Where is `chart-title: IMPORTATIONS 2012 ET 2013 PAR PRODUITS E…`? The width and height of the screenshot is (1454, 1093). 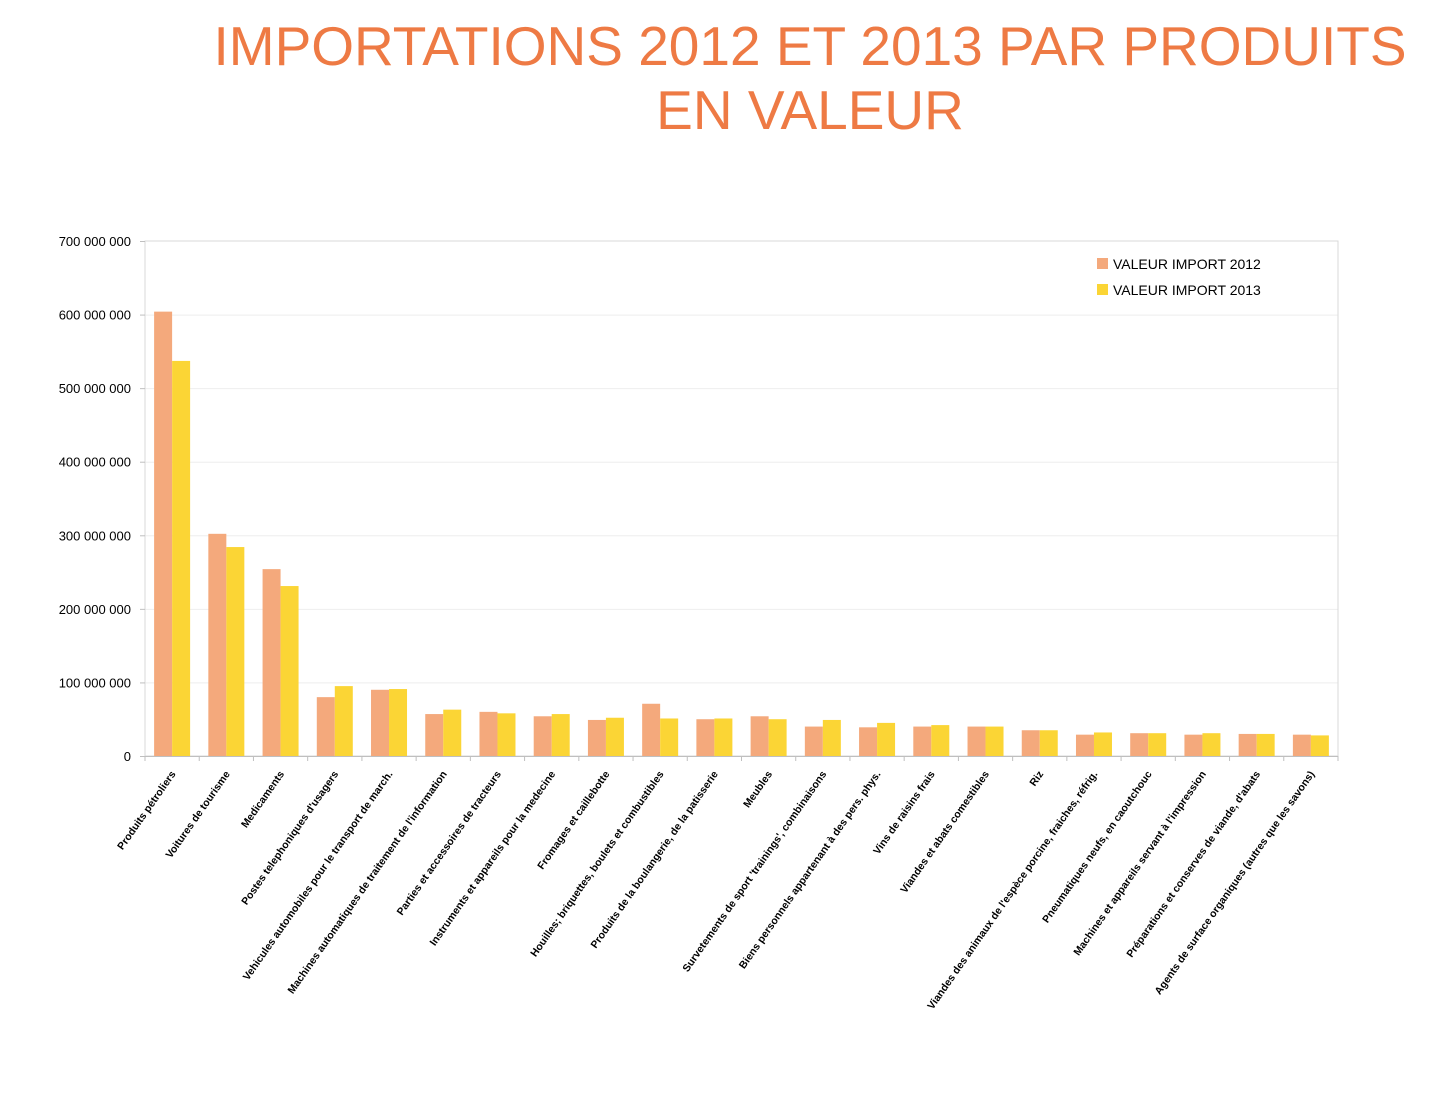
chart-title: IMPORTATIONS 2012 ET 2013 PAR PRODUITS E… is located at coordinates (777, 78).